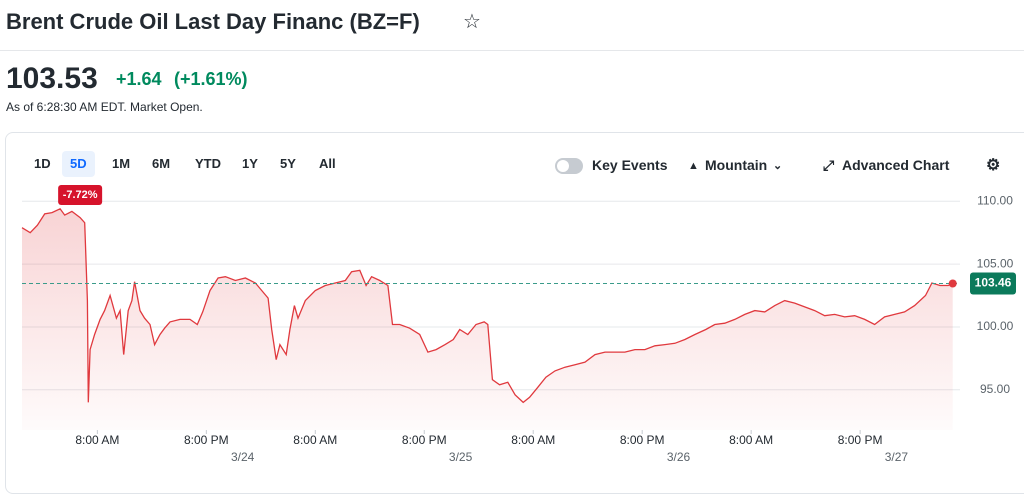 This screenshot has width=1024, height=494. I want to click on dropdown-caret: ⌄, so click(778, 166).